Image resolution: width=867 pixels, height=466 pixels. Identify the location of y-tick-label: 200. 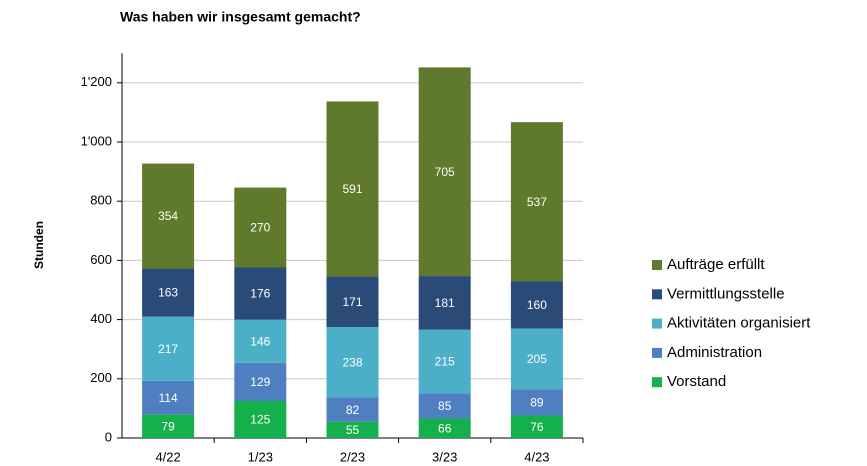
(101, 377).